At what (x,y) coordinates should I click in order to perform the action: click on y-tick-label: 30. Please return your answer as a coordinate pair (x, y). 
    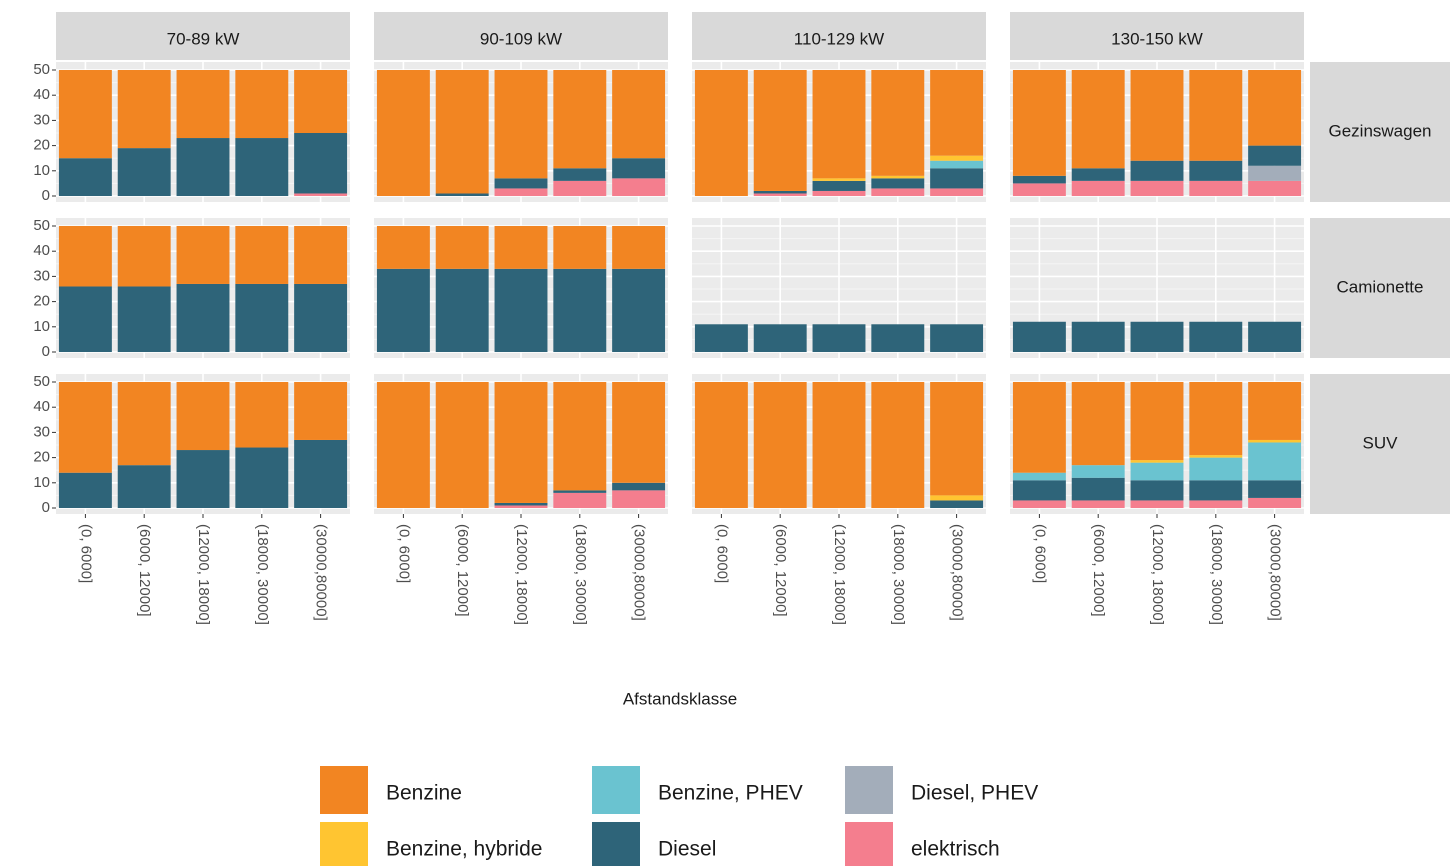
    Looking at the image, I should click on (41, 119).